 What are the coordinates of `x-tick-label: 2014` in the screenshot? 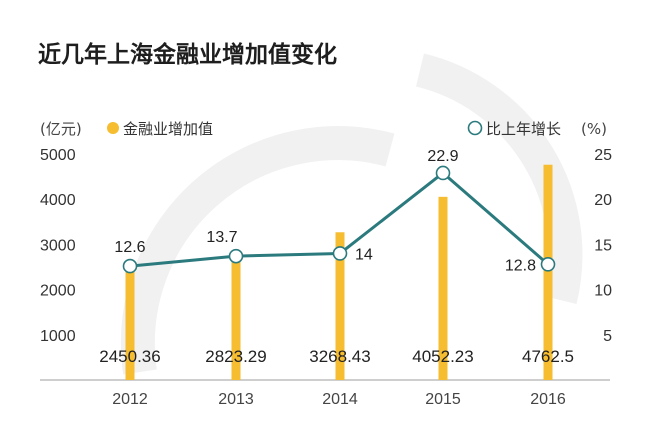 It's located at (340, 399).